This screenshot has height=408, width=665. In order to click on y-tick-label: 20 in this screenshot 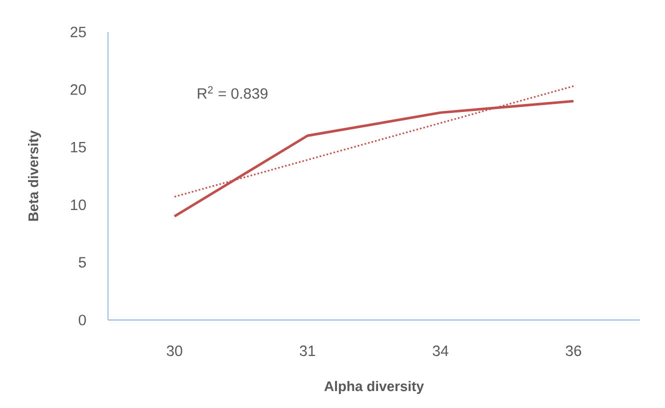, I will do `click(78, 89)`.